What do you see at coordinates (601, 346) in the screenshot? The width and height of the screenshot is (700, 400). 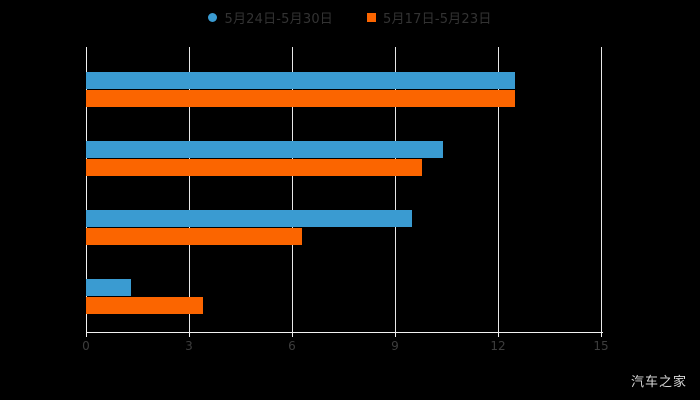 I see `x-tick-label: 15` at bounding box center [601, 346].